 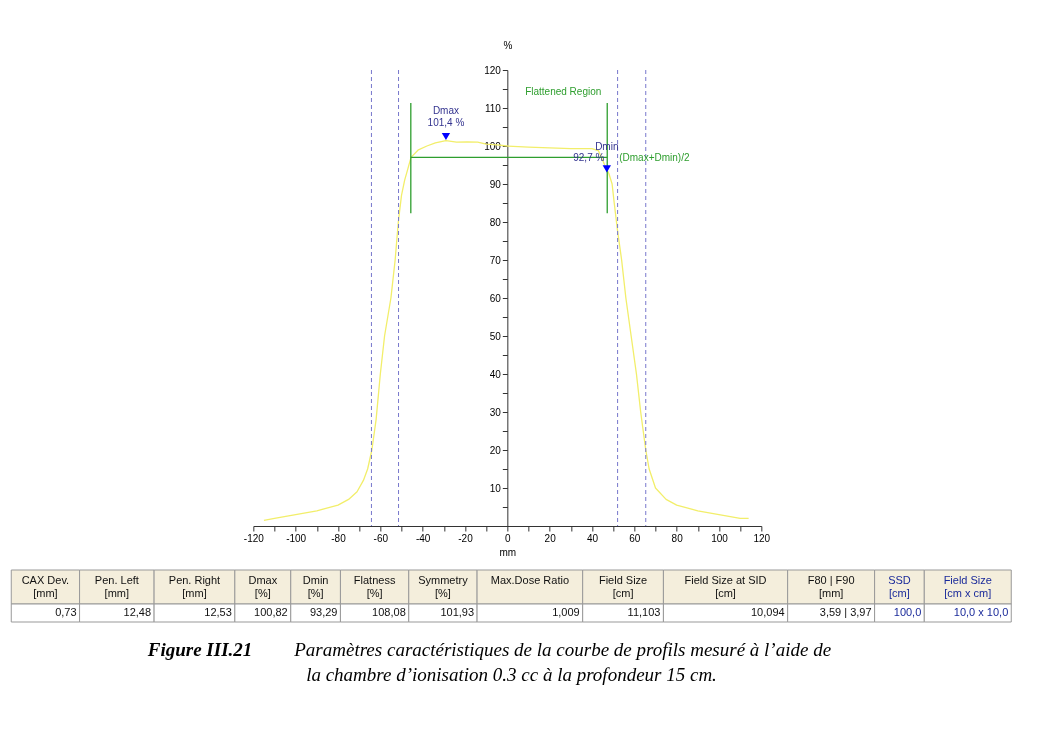 What do you see at coordinates (446, 122) in the screenshot?
I see `annotation: 101,4 %` at bounding box center [446, 122].